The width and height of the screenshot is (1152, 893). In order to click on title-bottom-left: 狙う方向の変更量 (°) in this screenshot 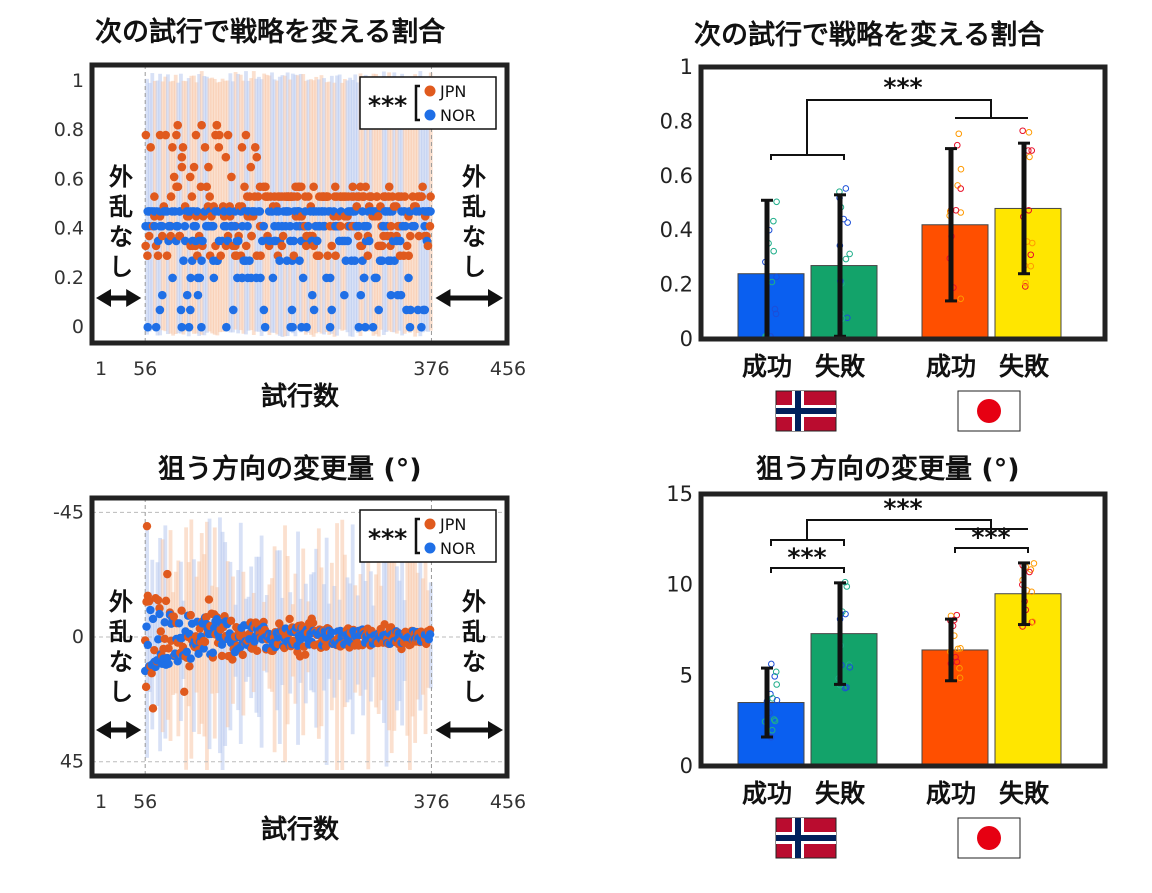, I will do `click(290, 469)`.